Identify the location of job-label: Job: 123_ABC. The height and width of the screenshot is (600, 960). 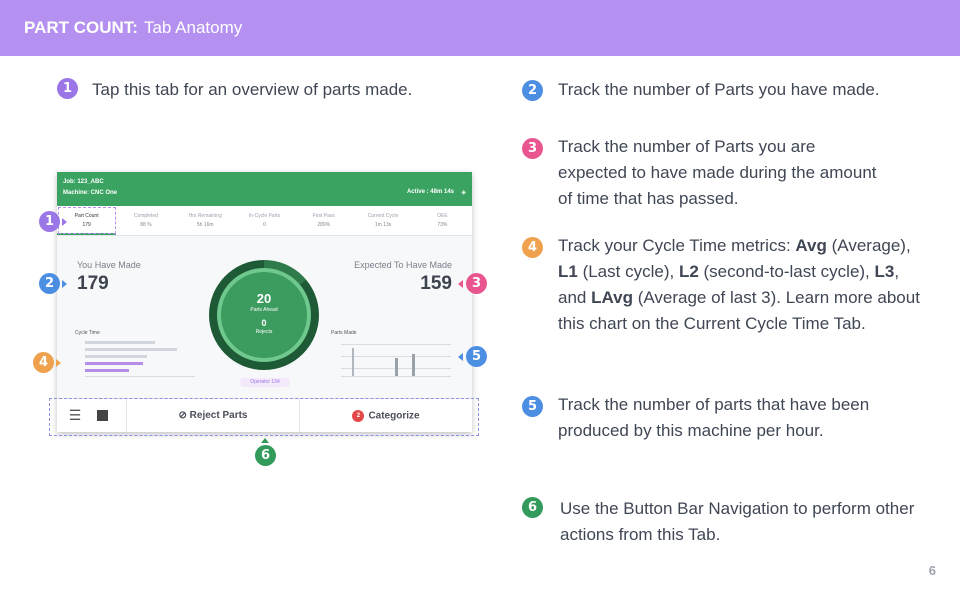
(83, 182).